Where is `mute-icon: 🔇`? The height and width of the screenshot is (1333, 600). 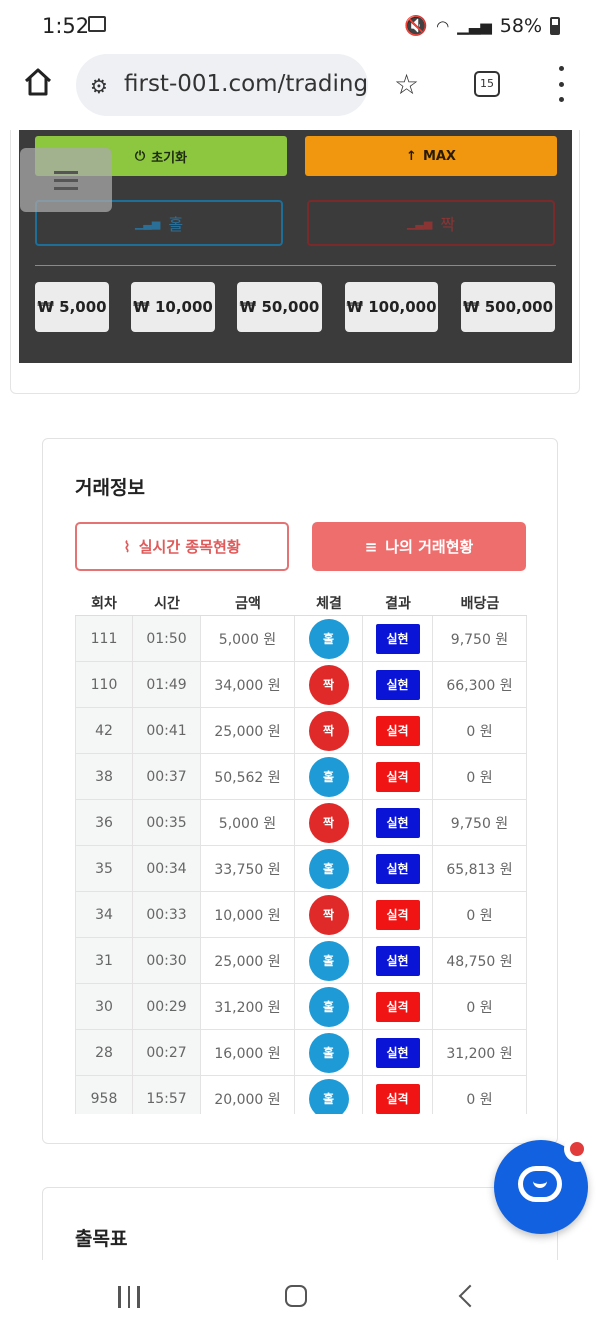 mute-icon: 🔇 is located at coordinates (416, 26).